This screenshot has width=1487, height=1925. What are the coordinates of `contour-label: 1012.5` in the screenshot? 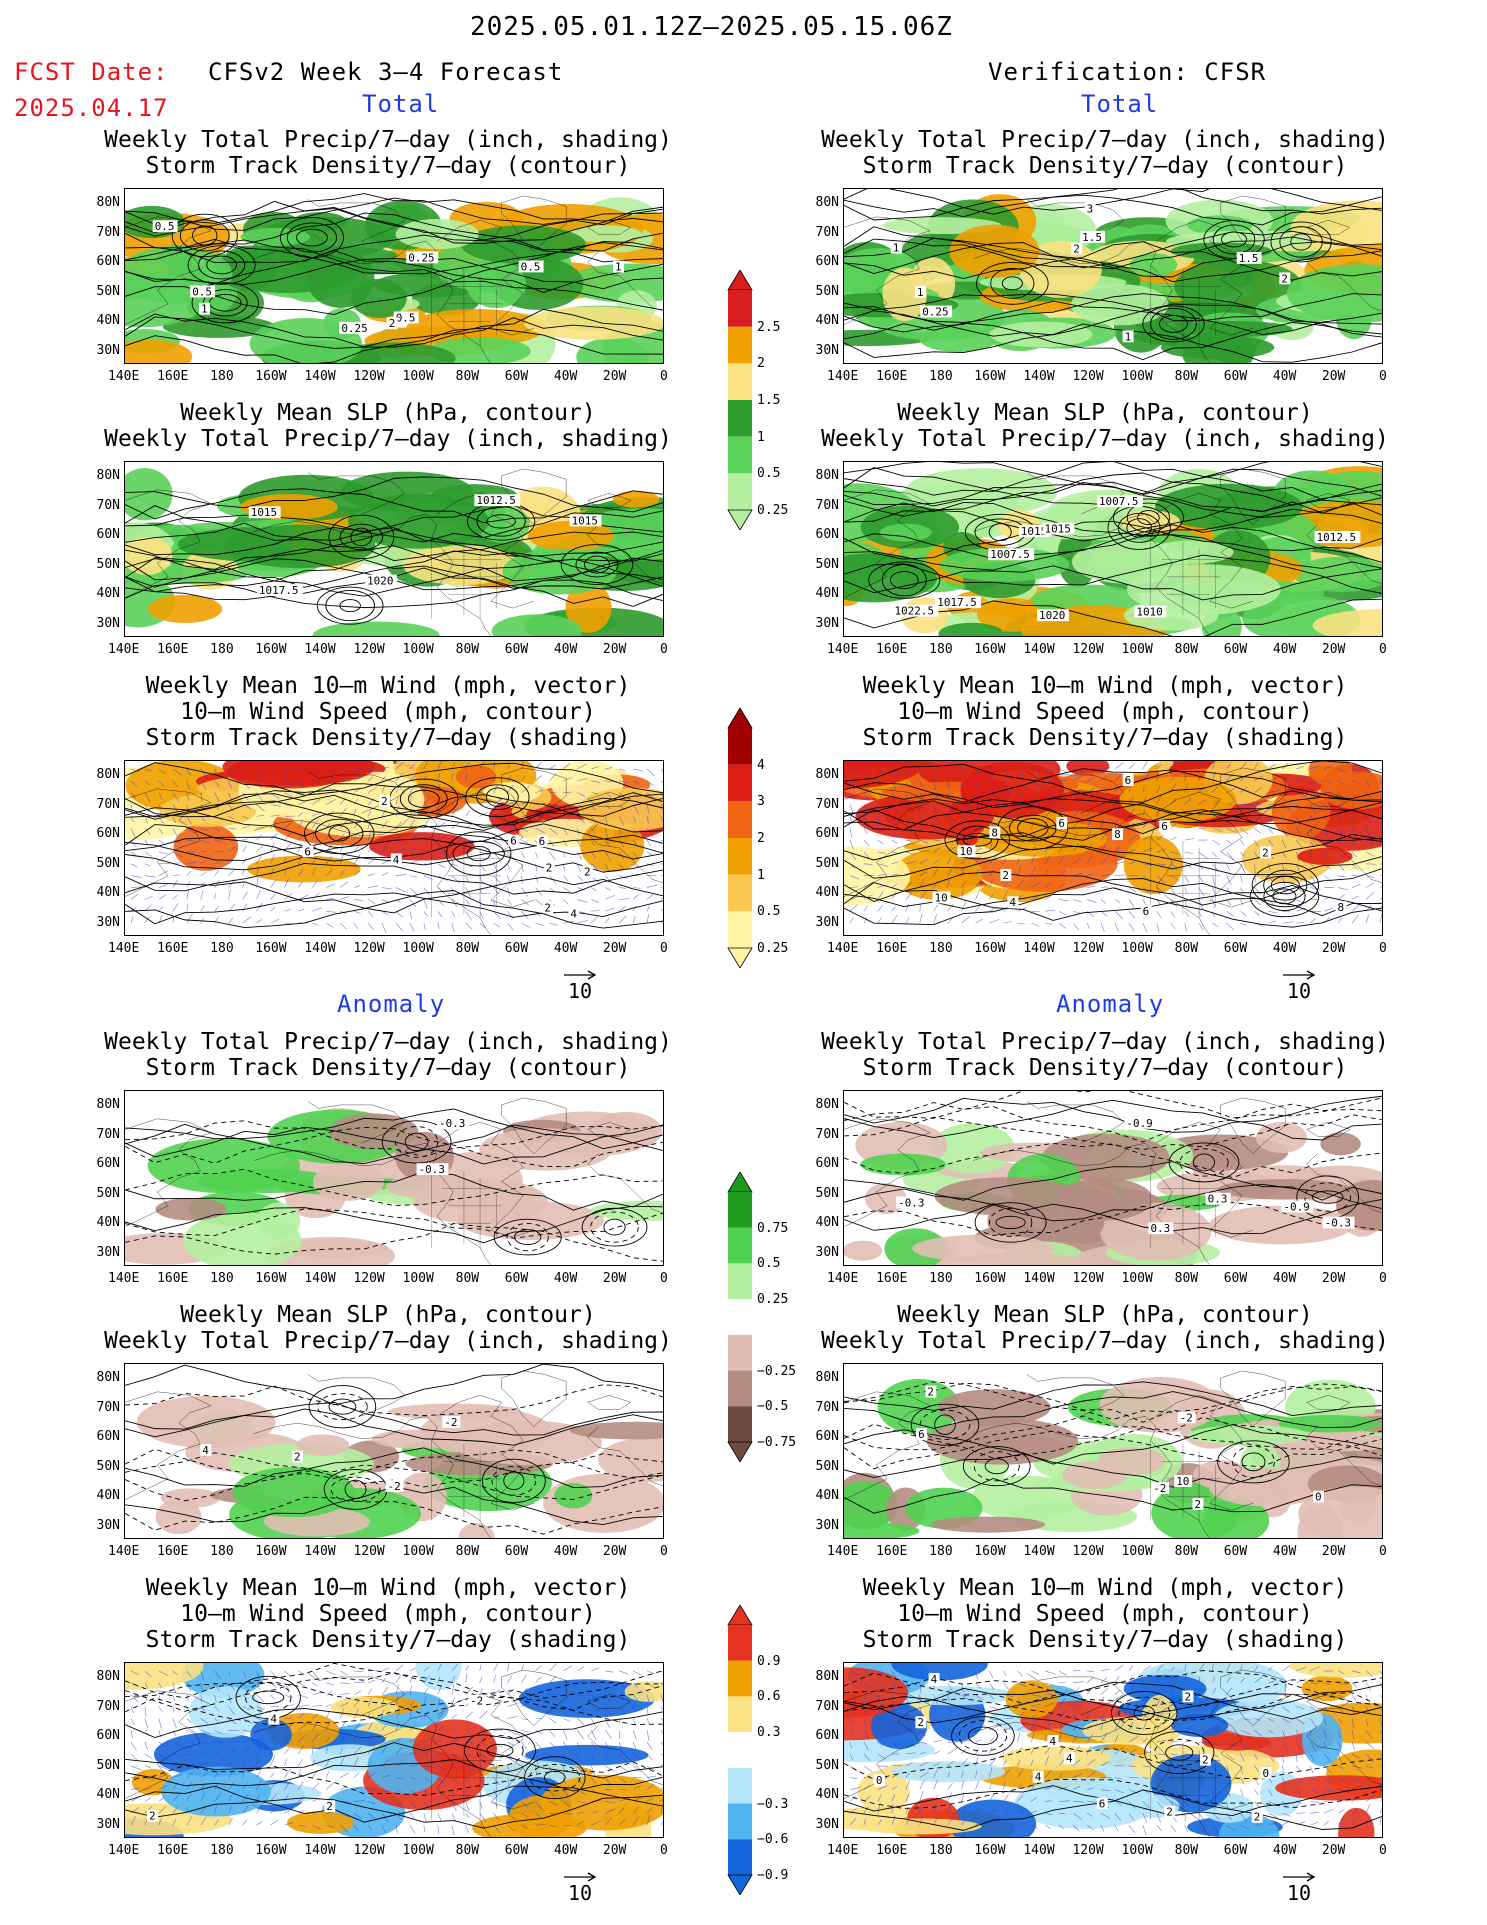 It's located at (1337, 537).